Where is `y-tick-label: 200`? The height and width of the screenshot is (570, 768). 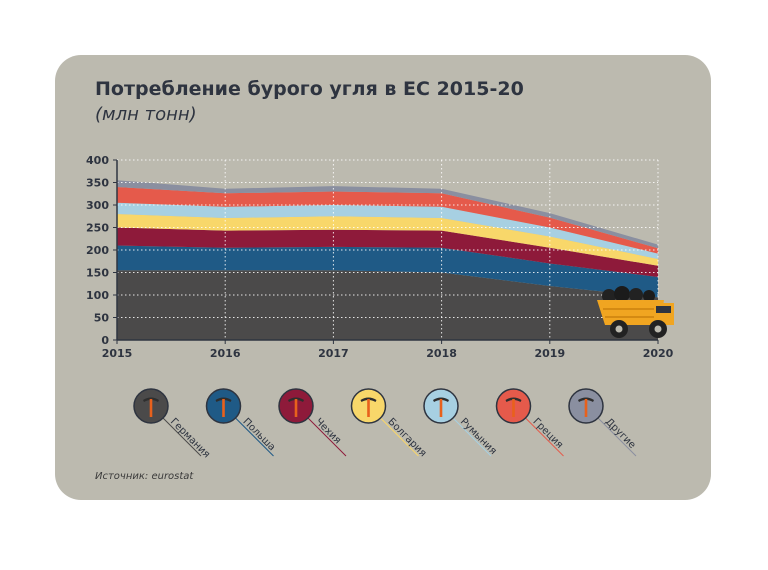
y-tick-label: 200 is located at coordinates (97, 250).